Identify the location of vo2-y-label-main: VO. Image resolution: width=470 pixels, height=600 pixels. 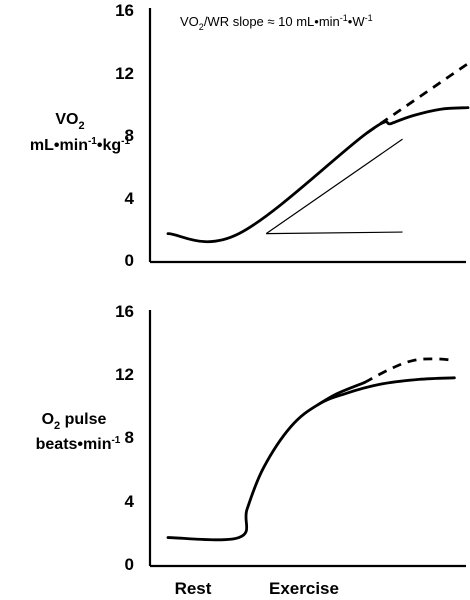
(66, 119).